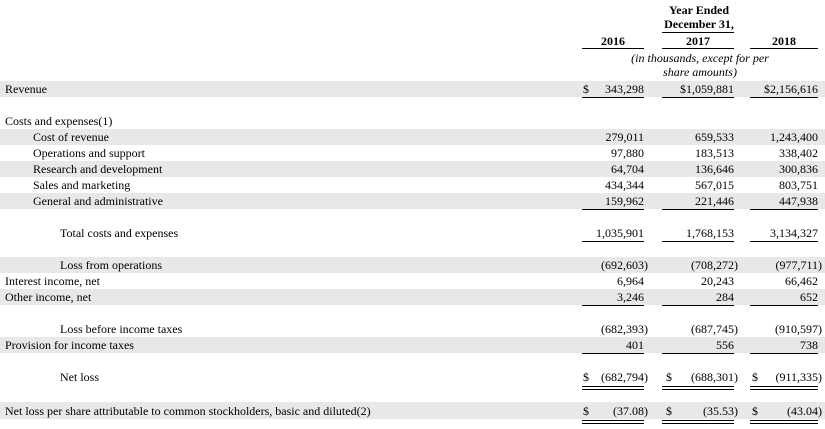  Describe the element at coordinates (412, 169) in the screenshot. I see `row-band-research` at that location.